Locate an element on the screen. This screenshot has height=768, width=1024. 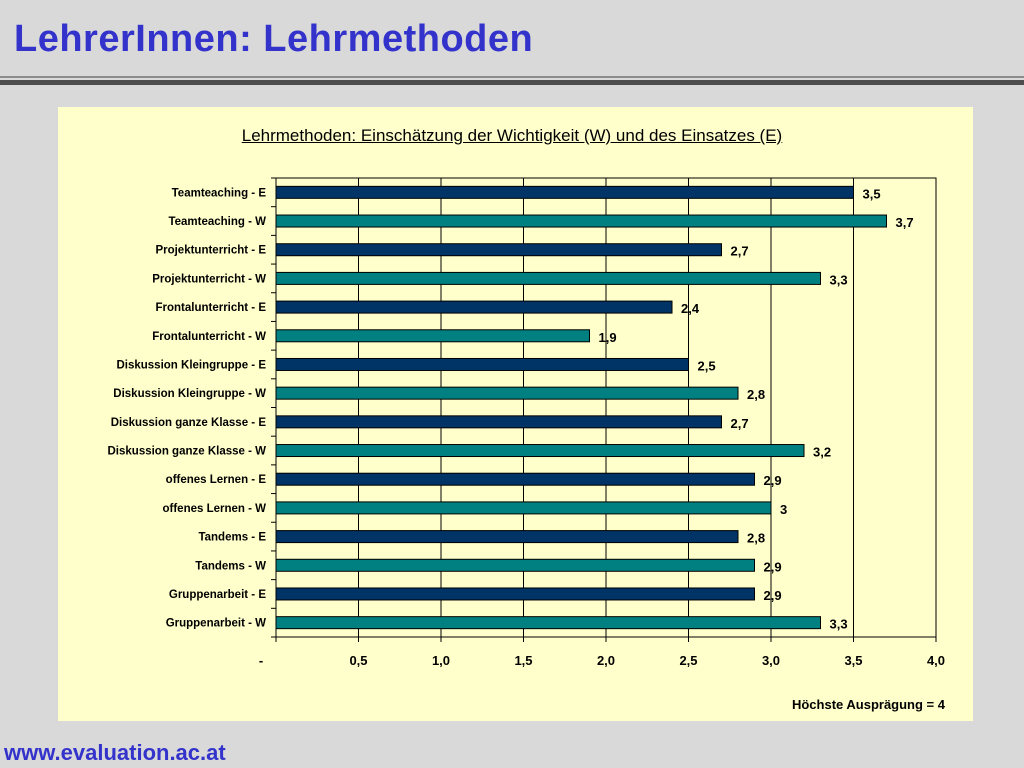
x-tick-label: 1,5 is located at coordinates (523, 660).